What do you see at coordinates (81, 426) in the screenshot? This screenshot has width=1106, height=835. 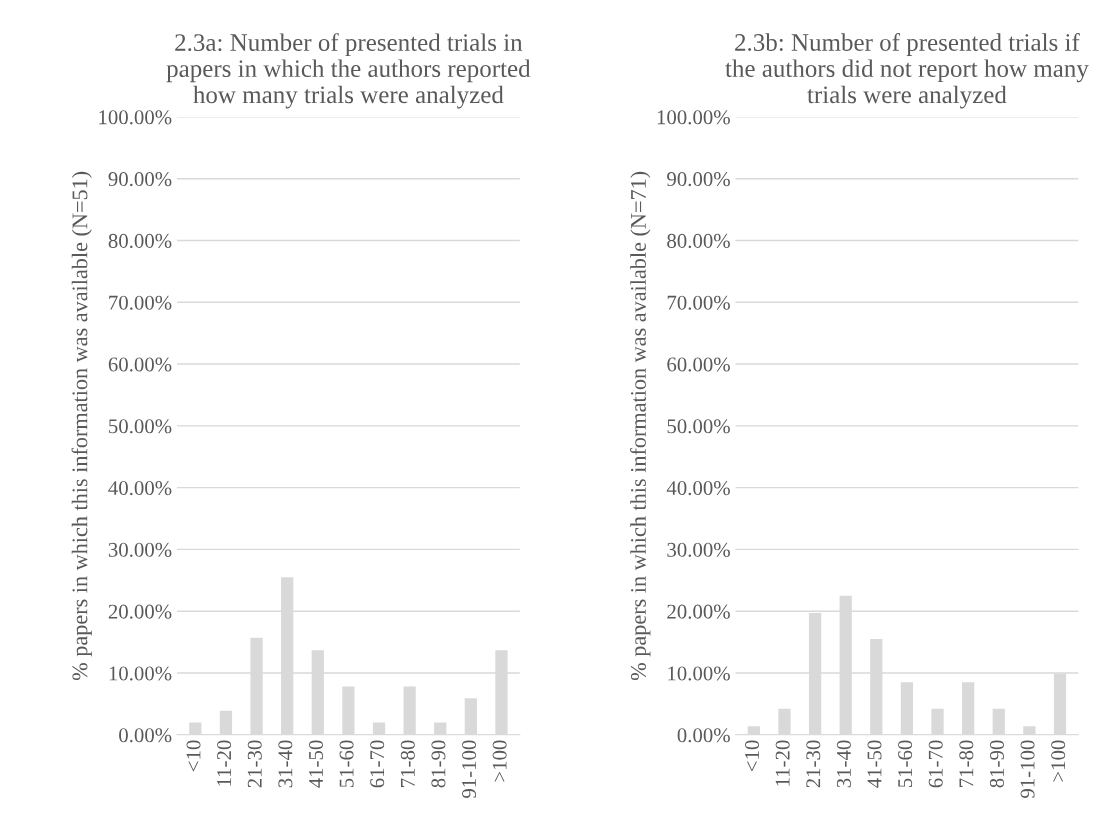 I see `y-axis-title: % papers in which this information was available (N=51)` at bounding box center [81, 426].